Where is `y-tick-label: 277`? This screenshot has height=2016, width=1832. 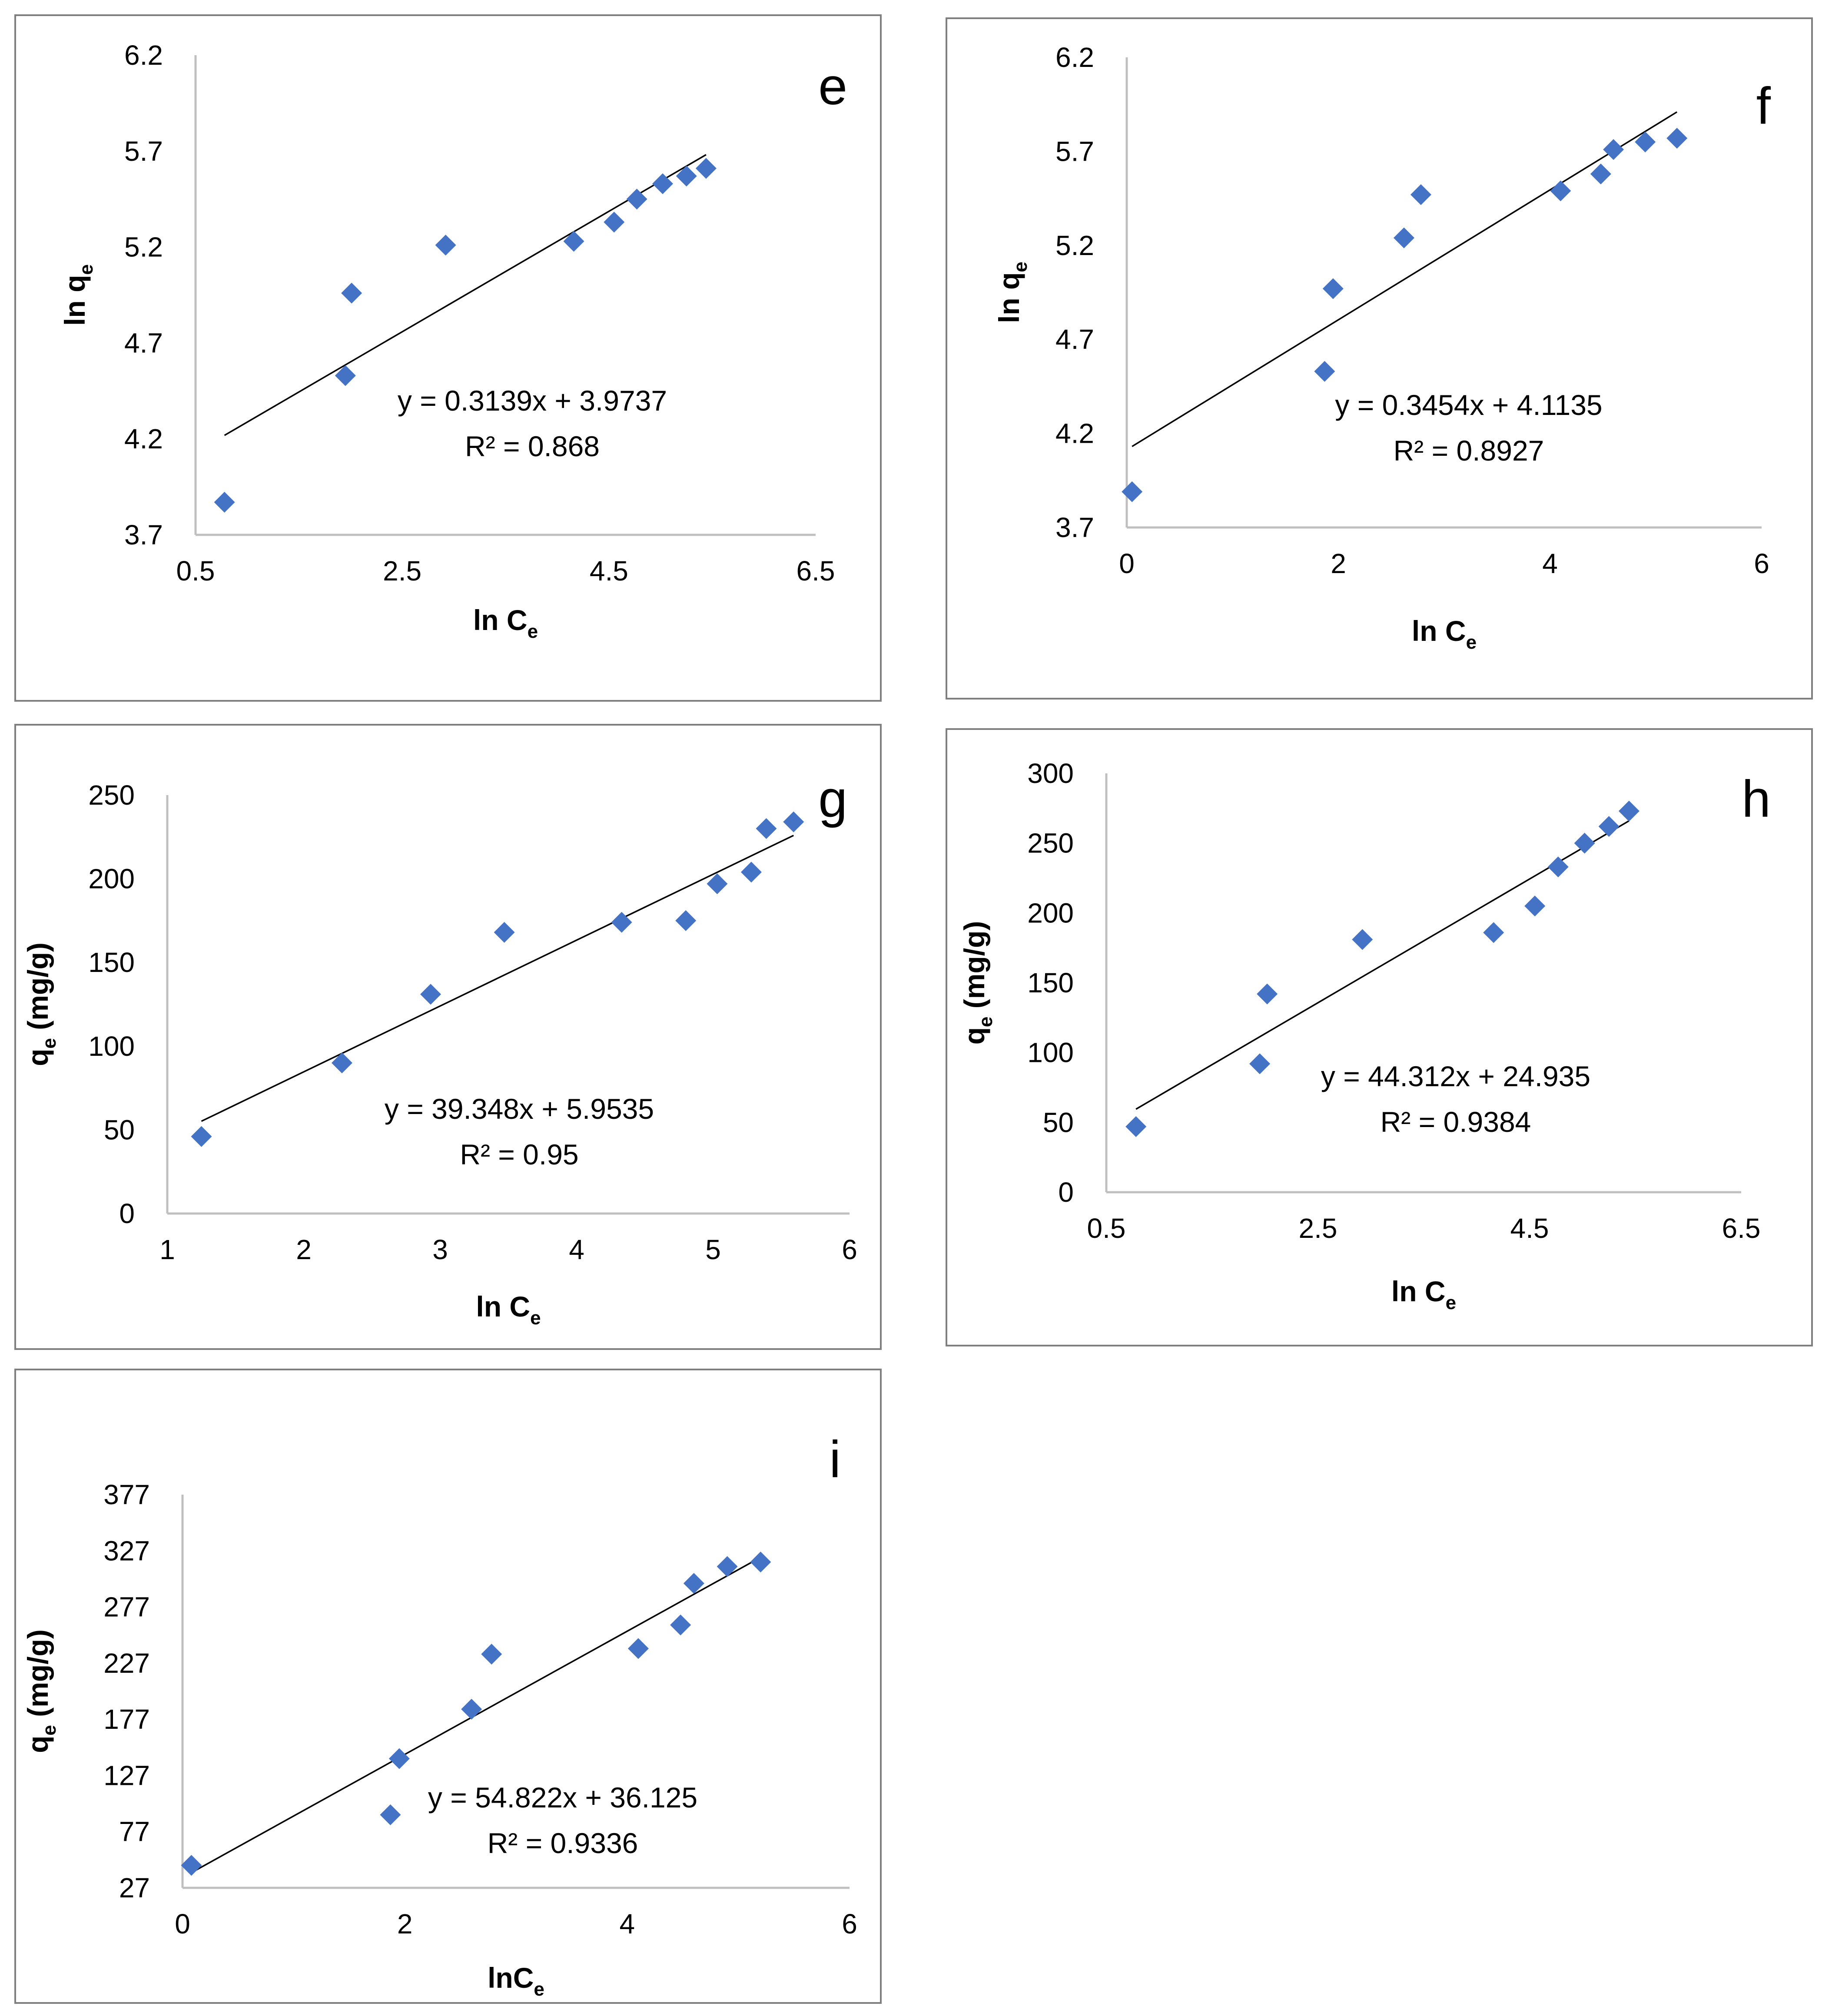 y-tick-label: 277 is located at coordinates (126, 1607).